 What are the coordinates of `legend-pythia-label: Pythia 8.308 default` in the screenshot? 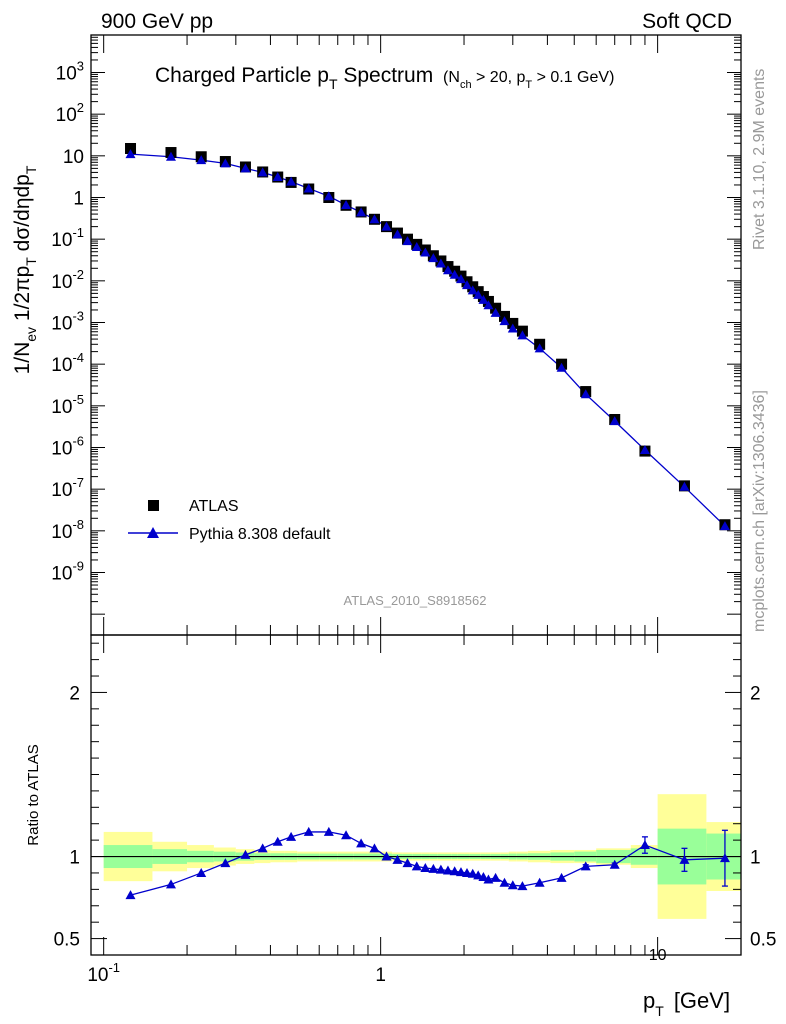 It's located at (260, 534).